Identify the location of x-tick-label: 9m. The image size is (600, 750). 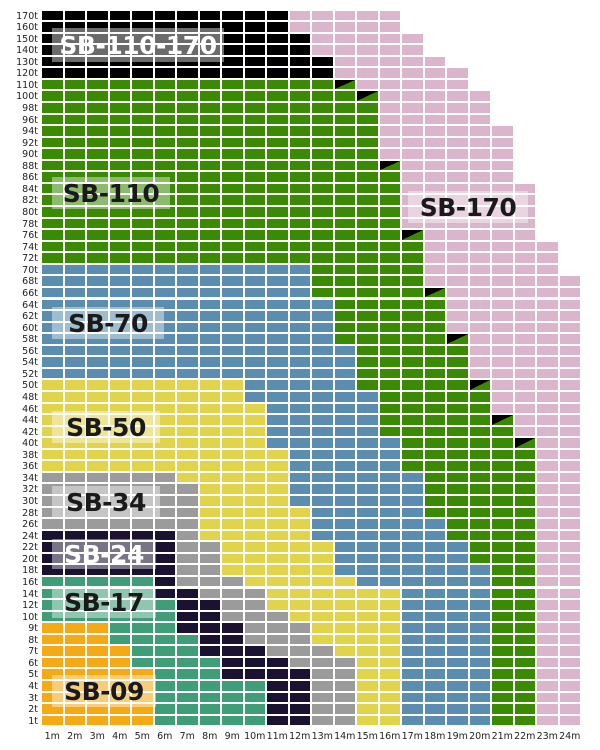
(232, 736).